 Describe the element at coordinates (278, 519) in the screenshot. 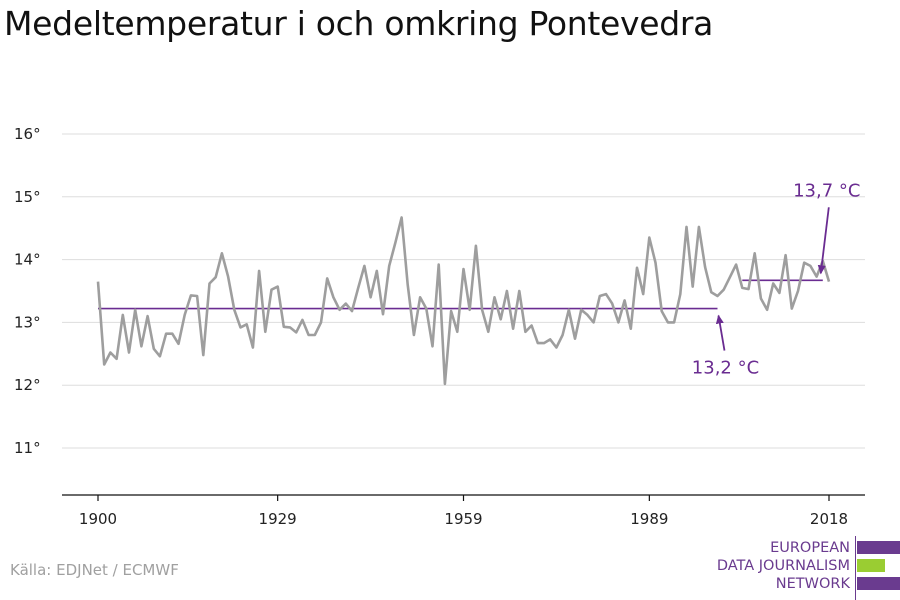

I see `x-tick-label: 1929` at that location.